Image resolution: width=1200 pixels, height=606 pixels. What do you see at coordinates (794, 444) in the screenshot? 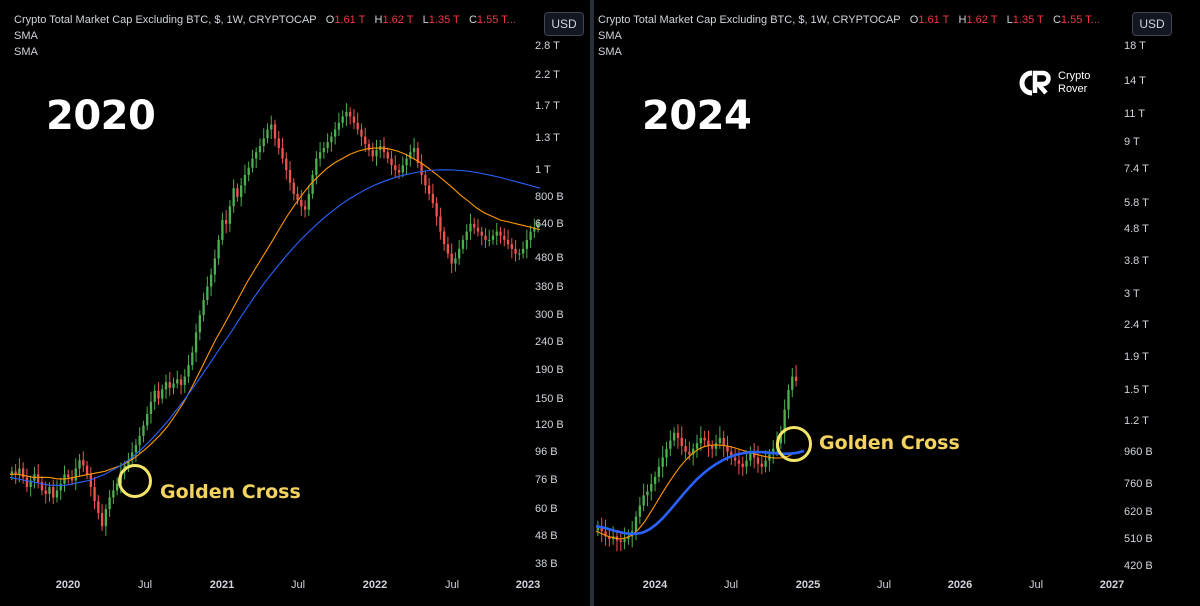
I see `golden-cross-circle` at bounding box center [794, 444].